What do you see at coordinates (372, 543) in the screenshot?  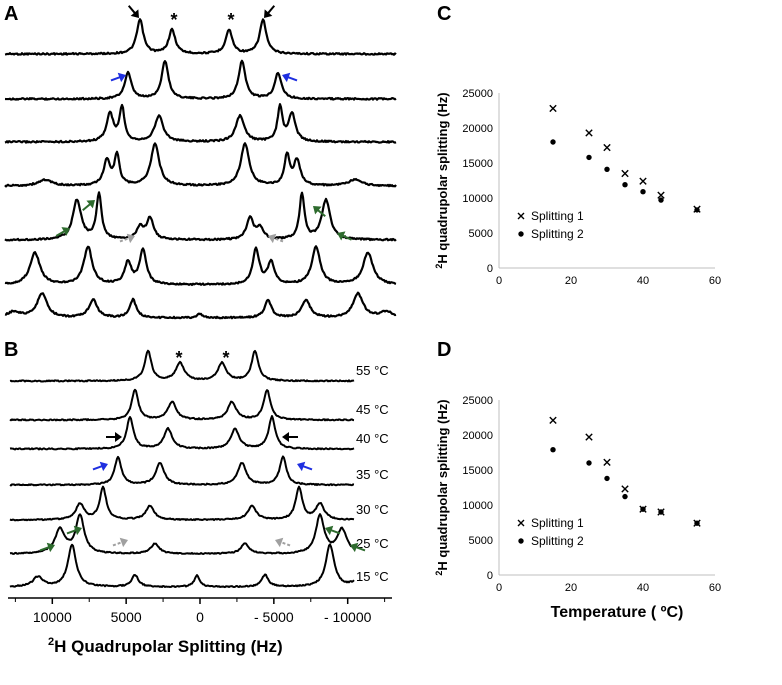 I see `temperature-label: 25 °C` at bounding box center [372, 543].